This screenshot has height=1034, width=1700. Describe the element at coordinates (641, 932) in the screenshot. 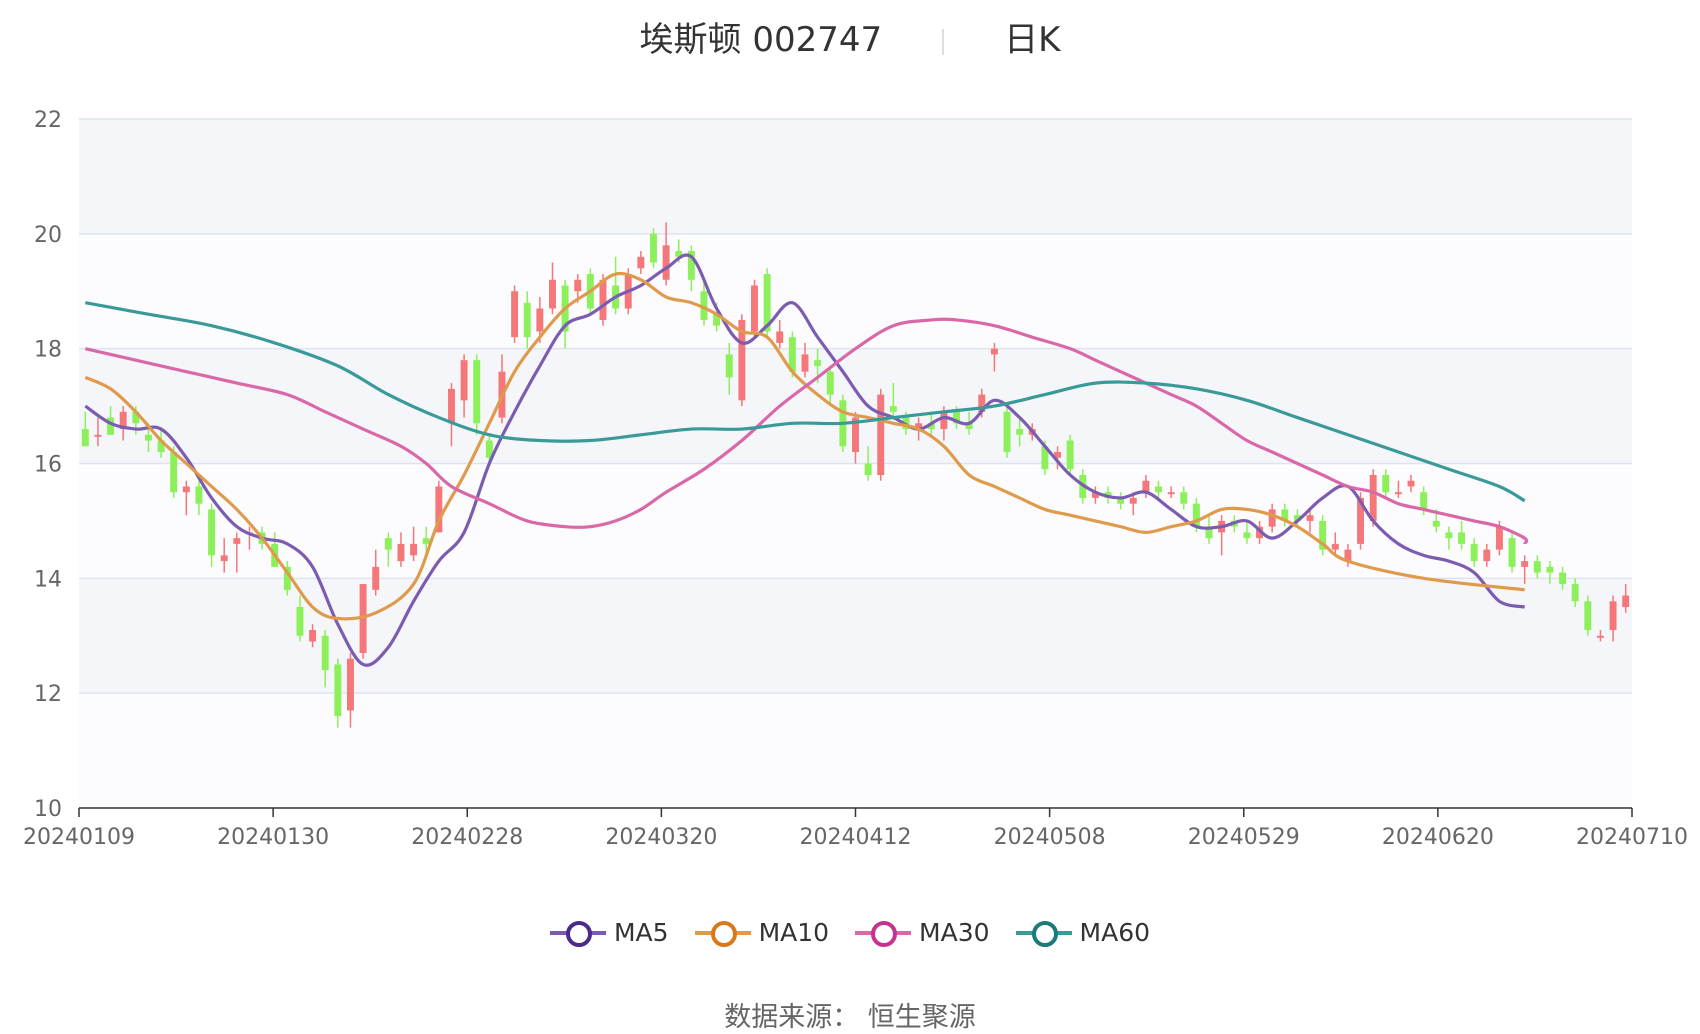

I see `legend-label: MA5` at that location.